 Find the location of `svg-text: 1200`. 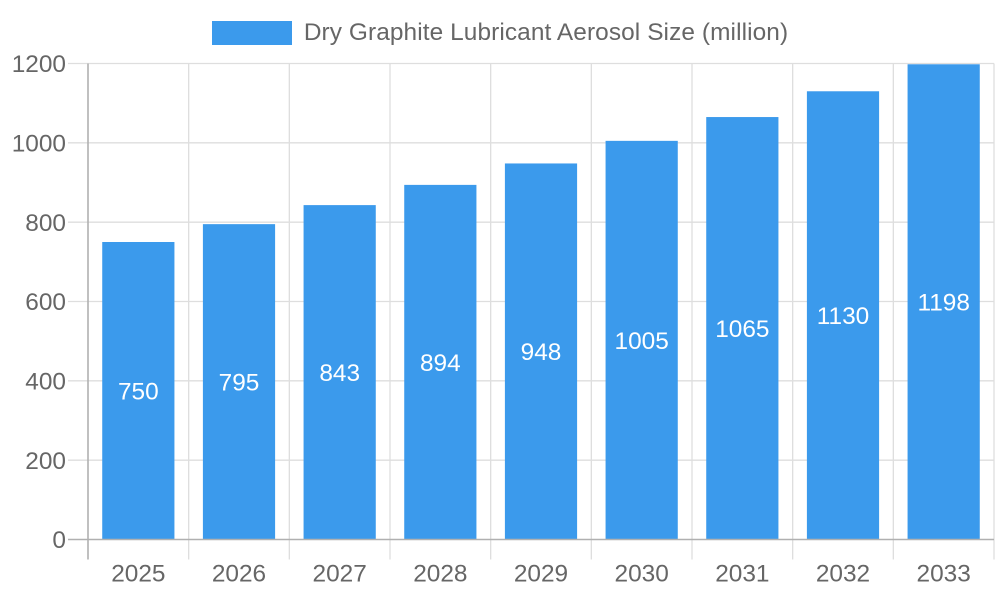

svg-text: 1200 is located at coordinates (39, 64).